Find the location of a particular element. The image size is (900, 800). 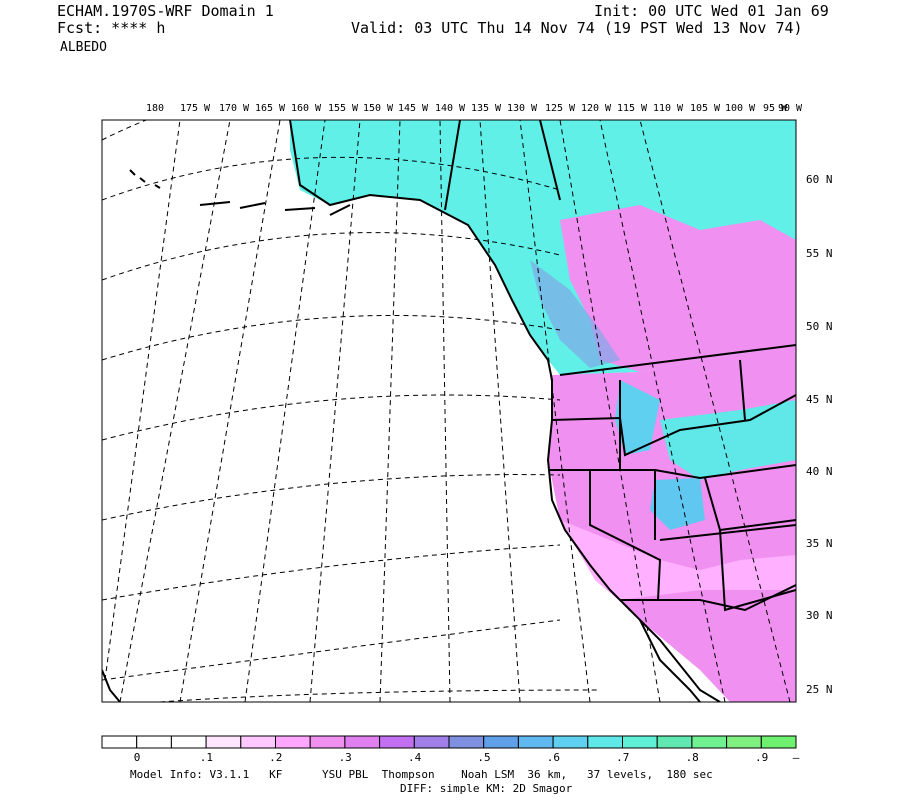

land-utah-cyan is located at coordinates (677, 504).